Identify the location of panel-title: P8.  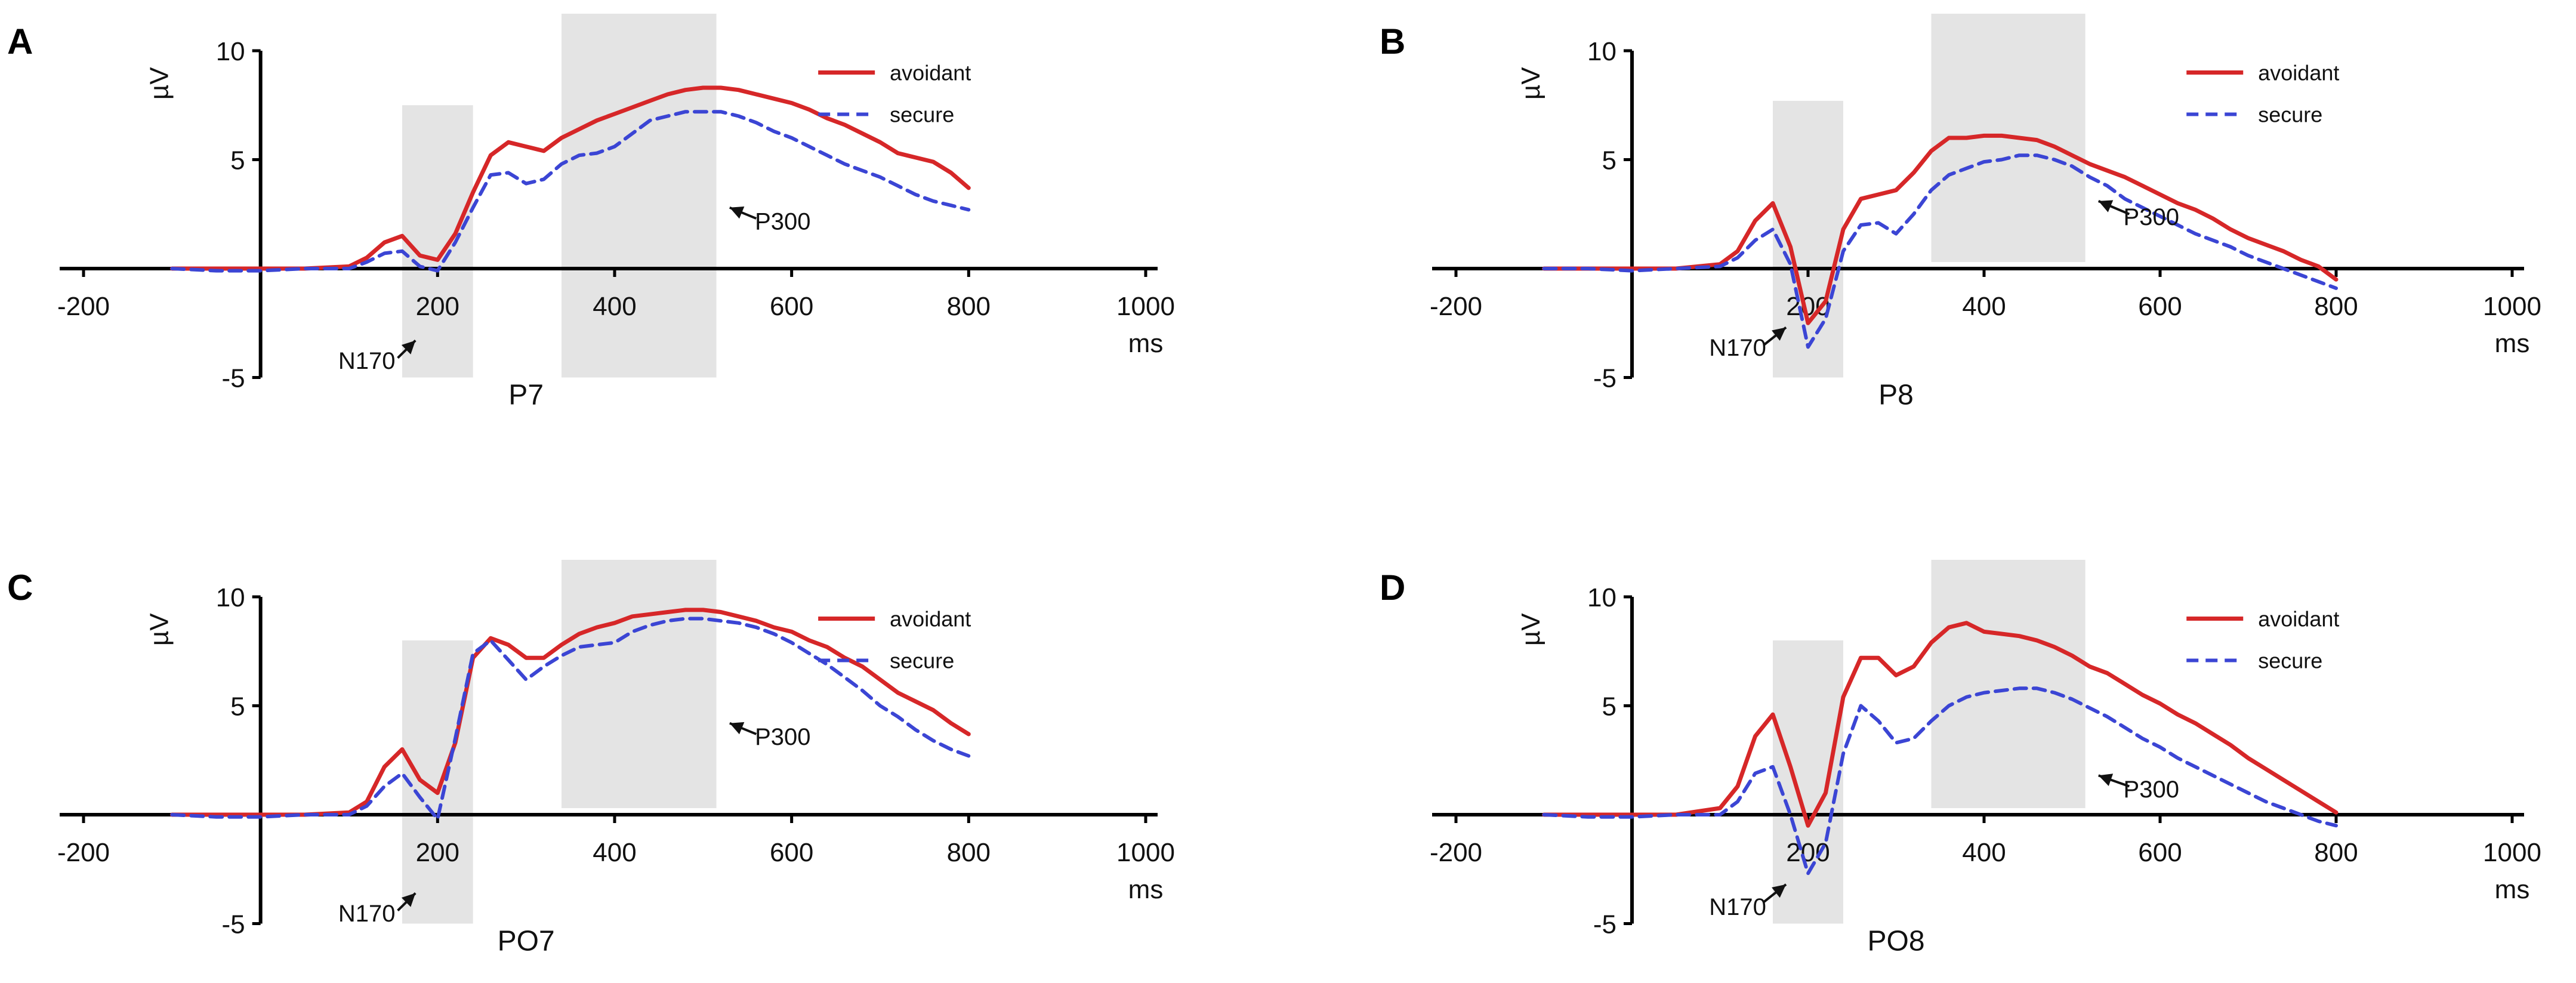
(1896, 395).